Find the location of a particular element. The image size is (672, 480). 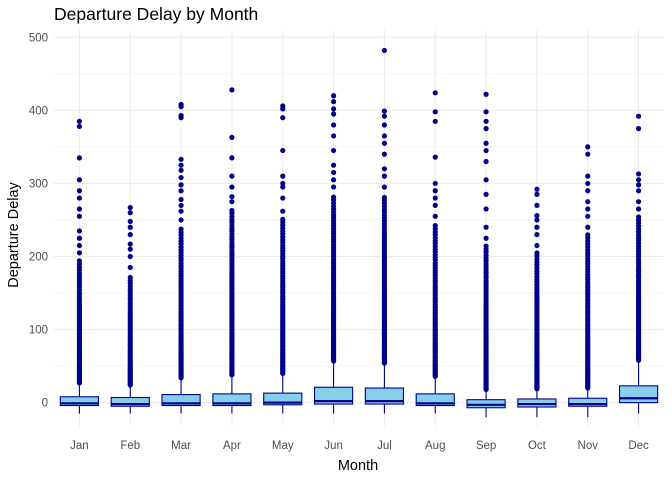

y-tick-label: 400 is located at coordinates (38, 111).